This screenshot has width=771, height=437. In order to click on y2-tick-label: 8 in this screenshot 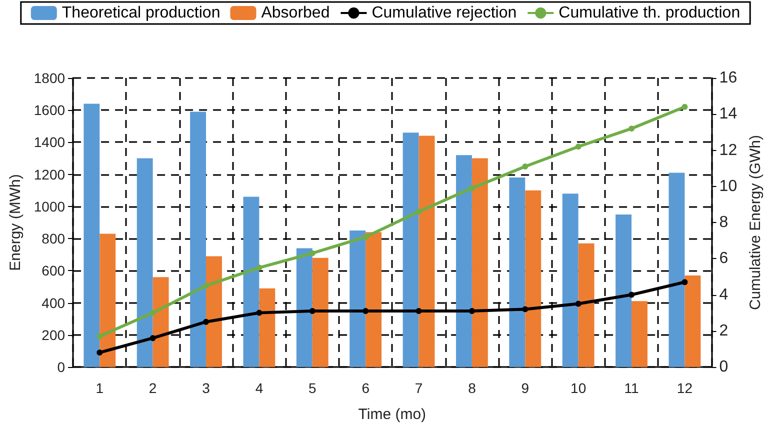, I will do `click(723, 222)`.